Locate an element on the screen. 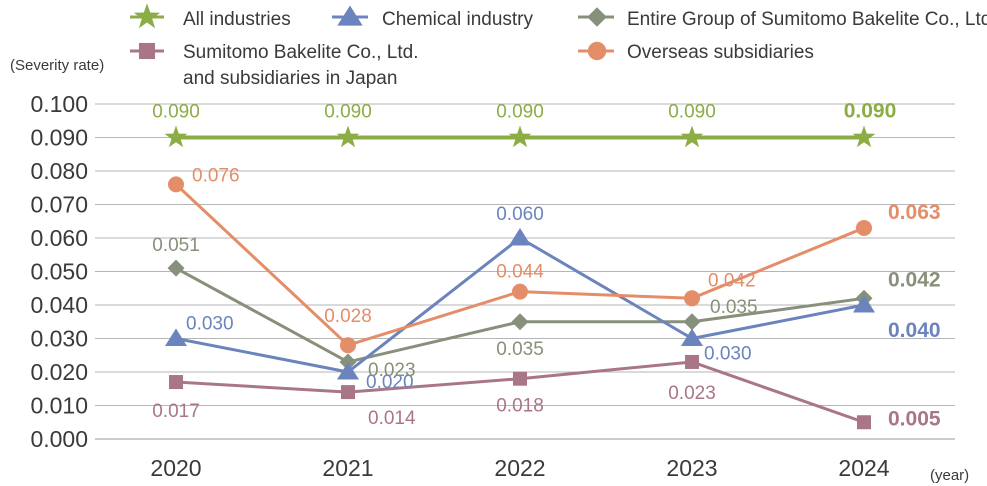  y-tick-label: 0.000 is located at coordinates (59, 439).